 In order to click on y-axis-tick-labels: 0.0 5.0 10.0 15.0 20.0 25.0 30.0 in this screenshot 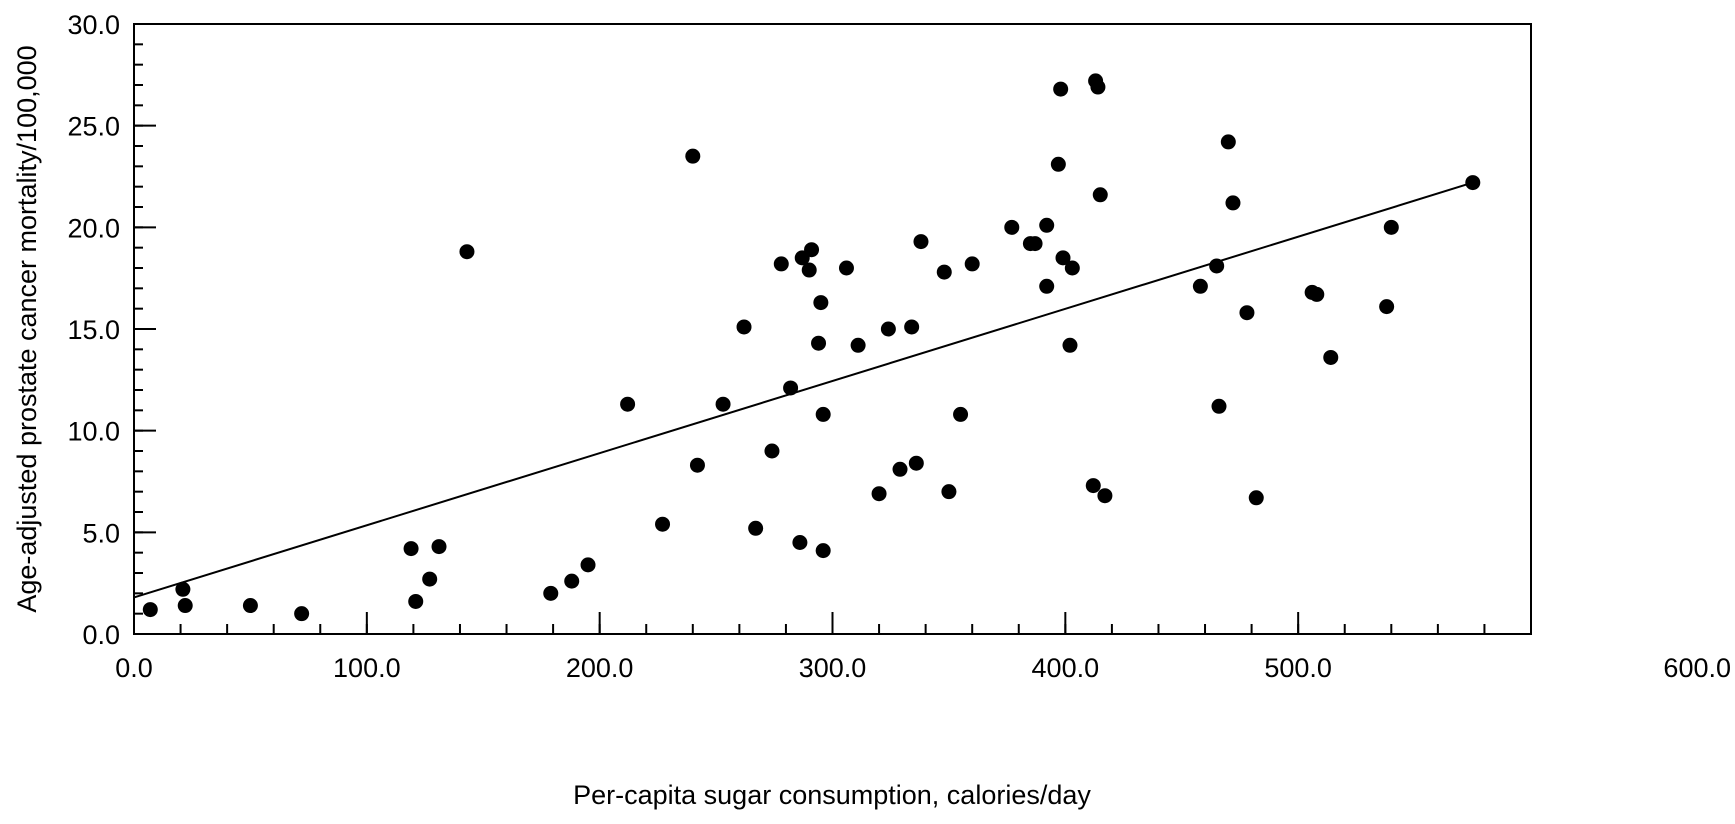, I will do `click(93, 330)`.